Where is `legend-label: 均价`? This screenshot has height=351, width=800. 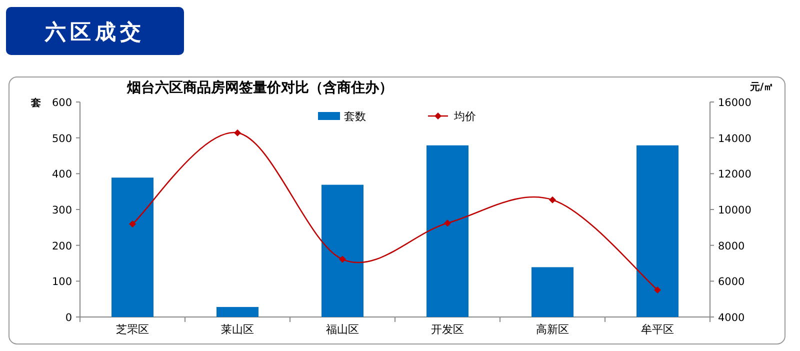
legend-label: 均价 is located at coordinates (464, 116).